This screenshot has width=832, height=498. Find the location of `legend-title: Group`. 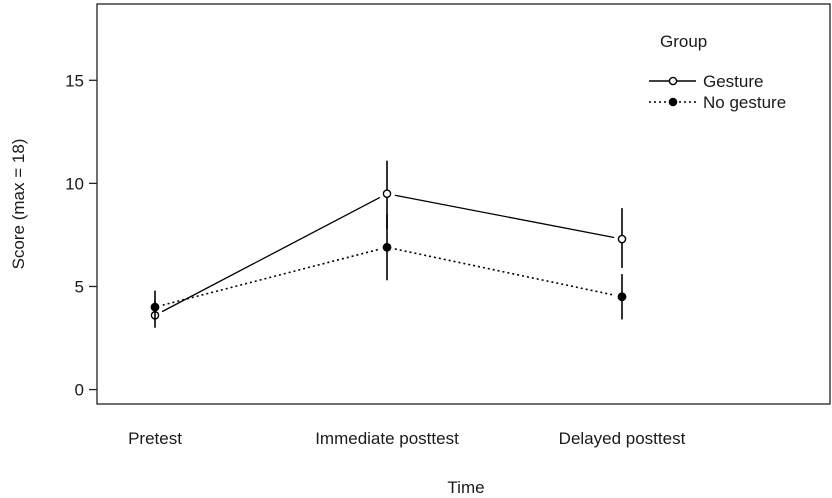

legend-title: Group is located at coordinates (683, 41).